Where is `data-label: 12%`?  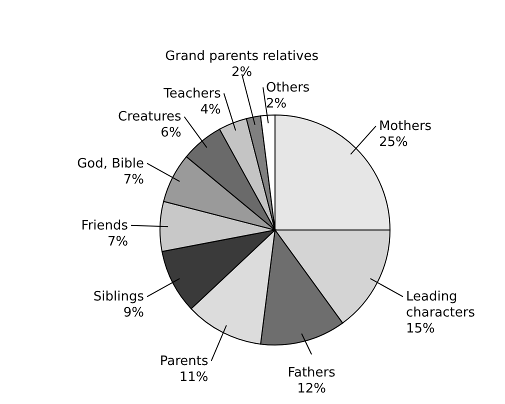
data-label: 12% is located at coordinates (311, 388).